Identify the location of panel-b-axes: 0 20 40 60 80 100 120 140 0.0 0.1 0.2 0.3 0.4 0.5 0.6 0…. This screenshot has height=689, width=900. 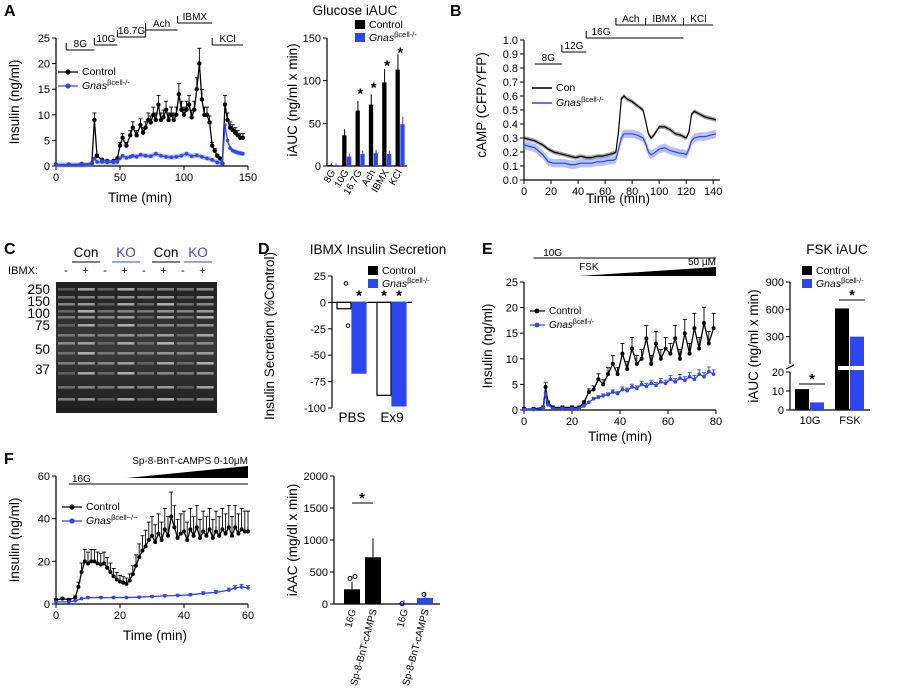
(613, 116).